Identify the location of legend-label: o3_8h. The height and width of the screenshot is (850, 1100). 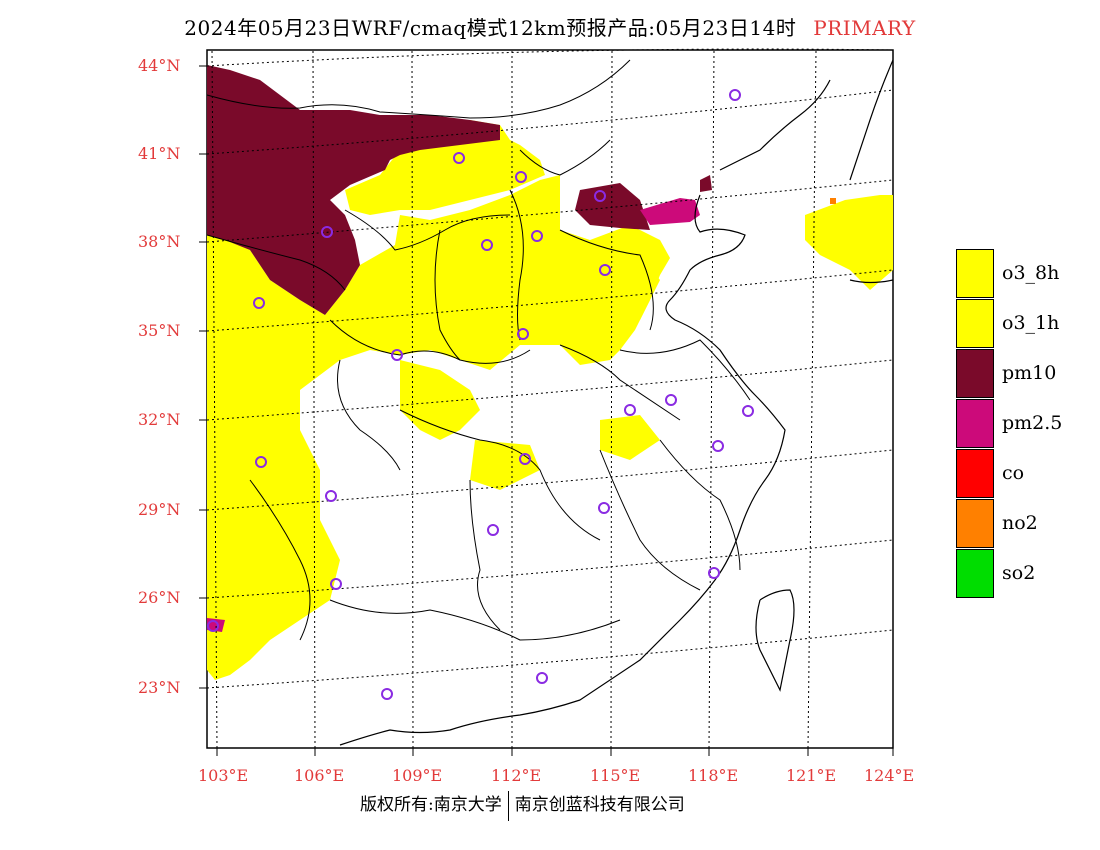
(1031, 273).